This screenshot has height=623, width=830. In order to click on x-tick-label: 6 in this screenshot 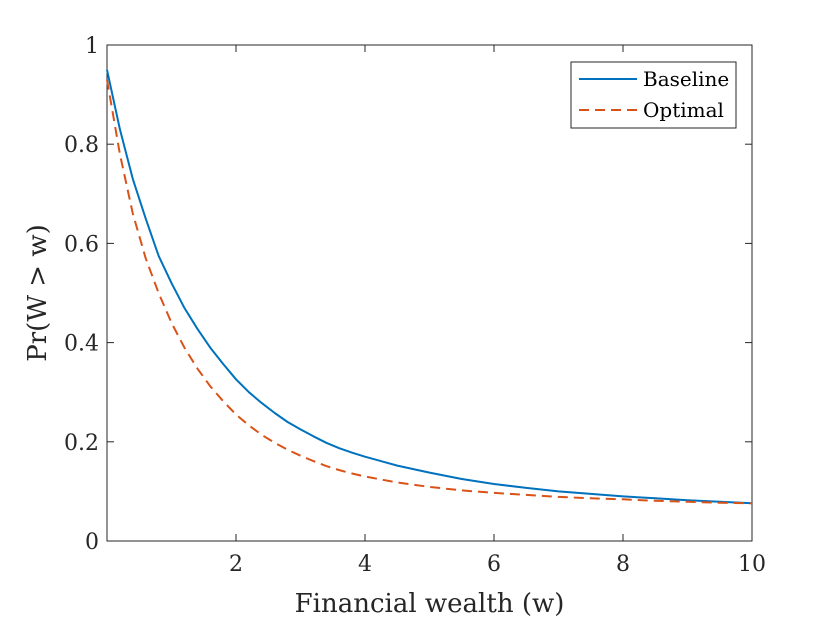, I will do `click(494, 564)`.